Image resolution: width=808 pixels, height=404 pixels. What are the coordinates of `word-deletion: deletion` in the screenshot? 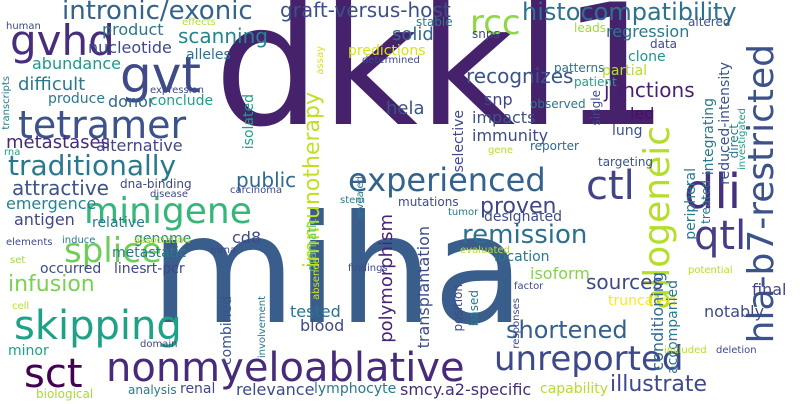 It's located at (736, 350).